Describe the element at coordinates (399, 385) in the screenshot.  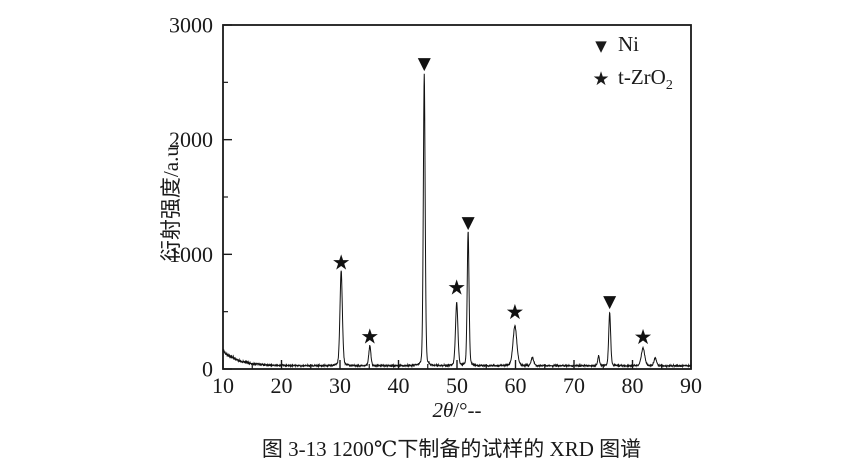
I see `x-tick-label: 40` at that location.